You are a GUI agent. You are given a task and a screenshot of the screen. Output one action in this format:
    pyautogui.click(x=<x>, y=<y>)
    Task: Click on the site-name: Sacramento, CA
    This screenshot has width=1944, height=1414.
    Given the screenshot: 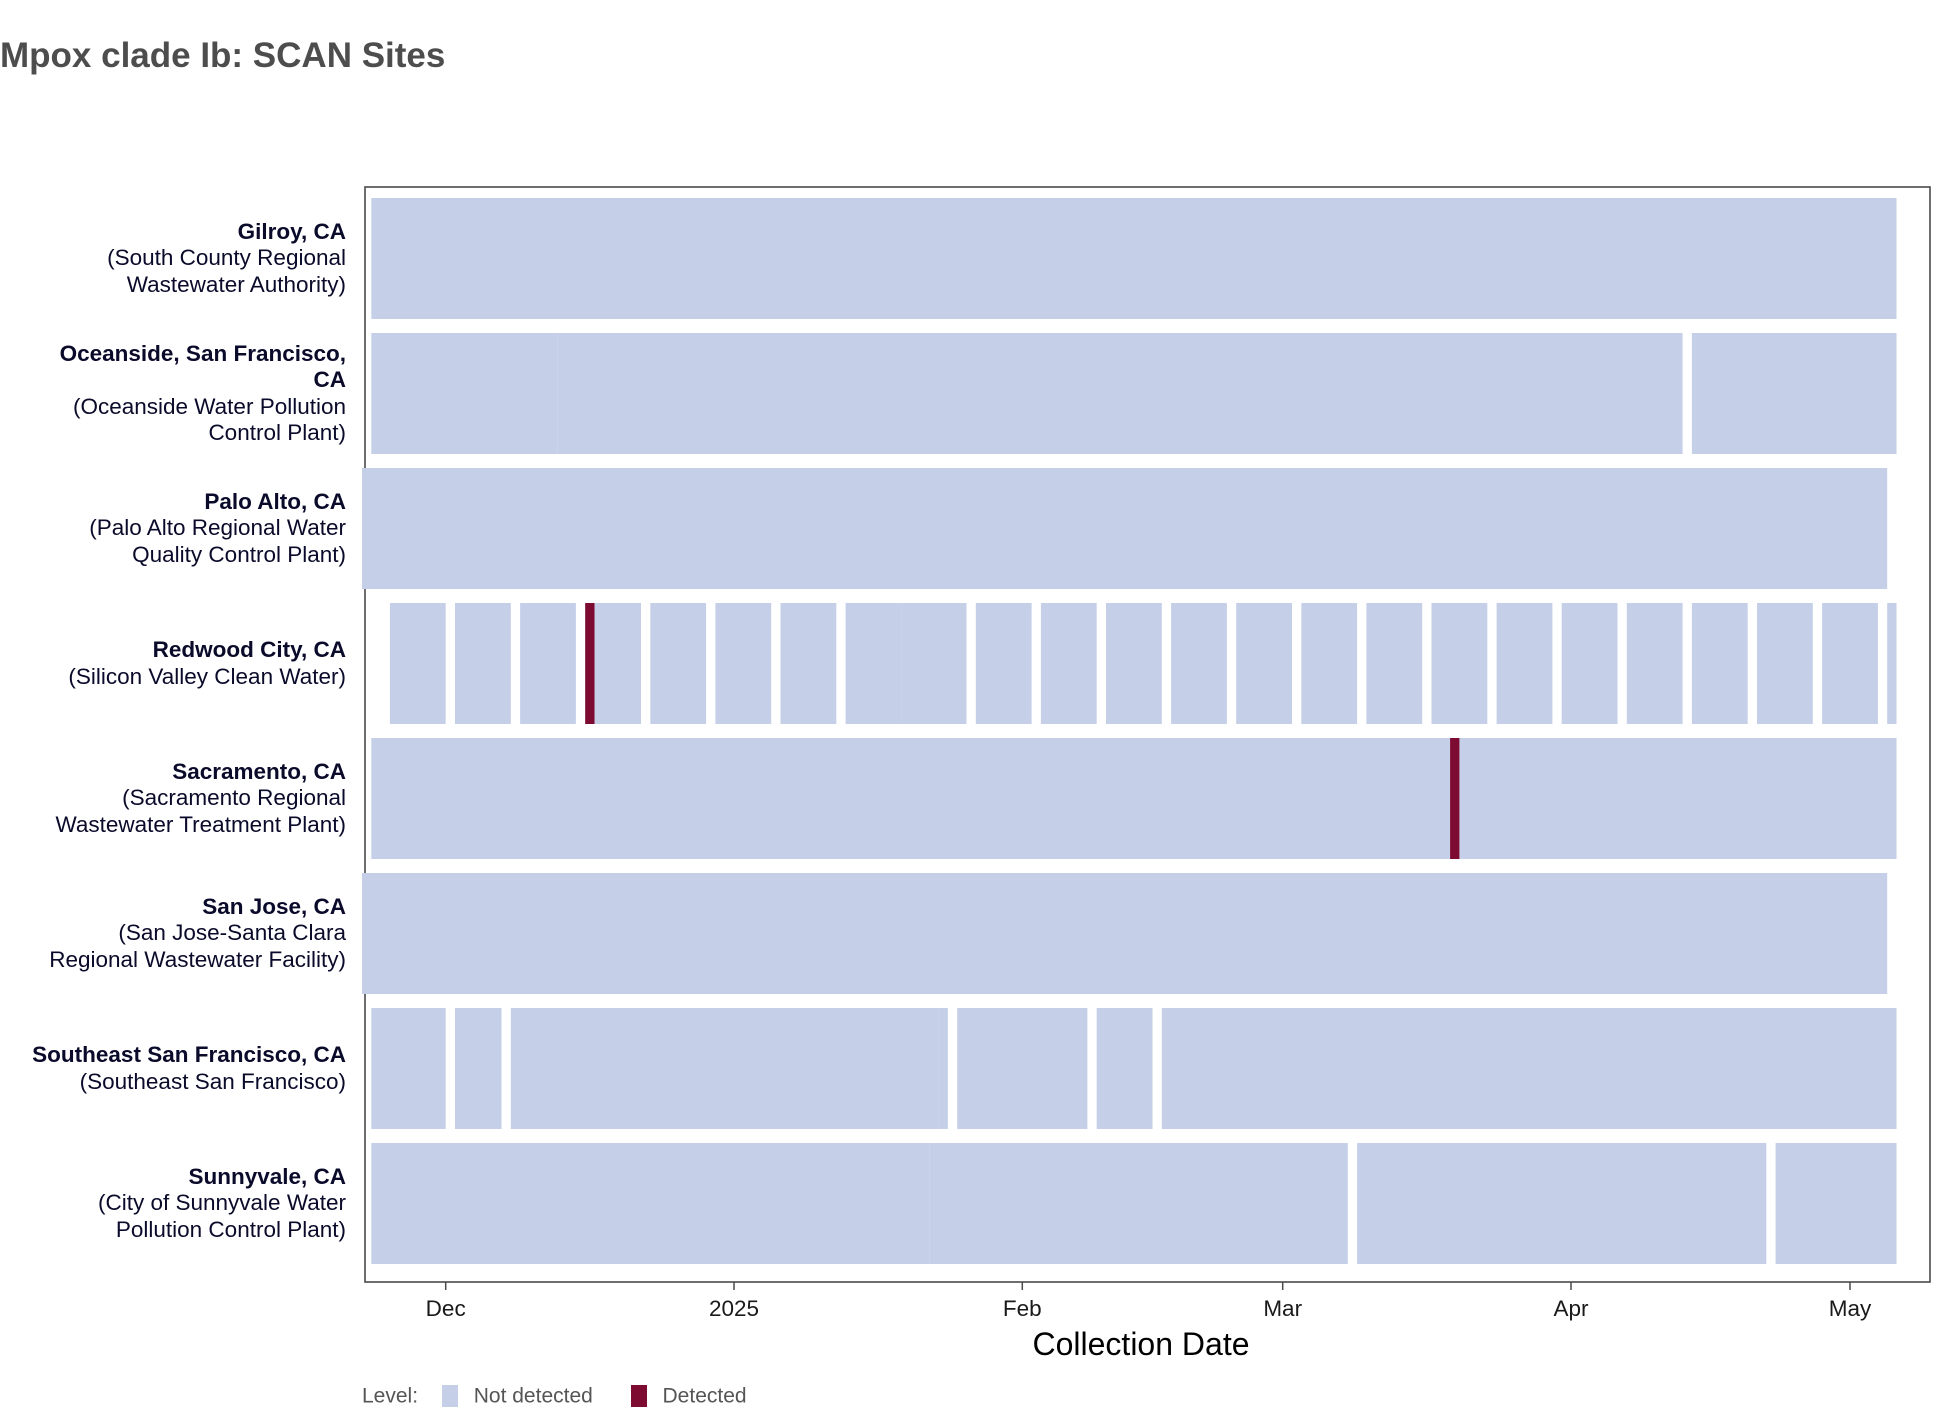 What is the action you would take?
    pyautogui.click(x=259, y=771)
    